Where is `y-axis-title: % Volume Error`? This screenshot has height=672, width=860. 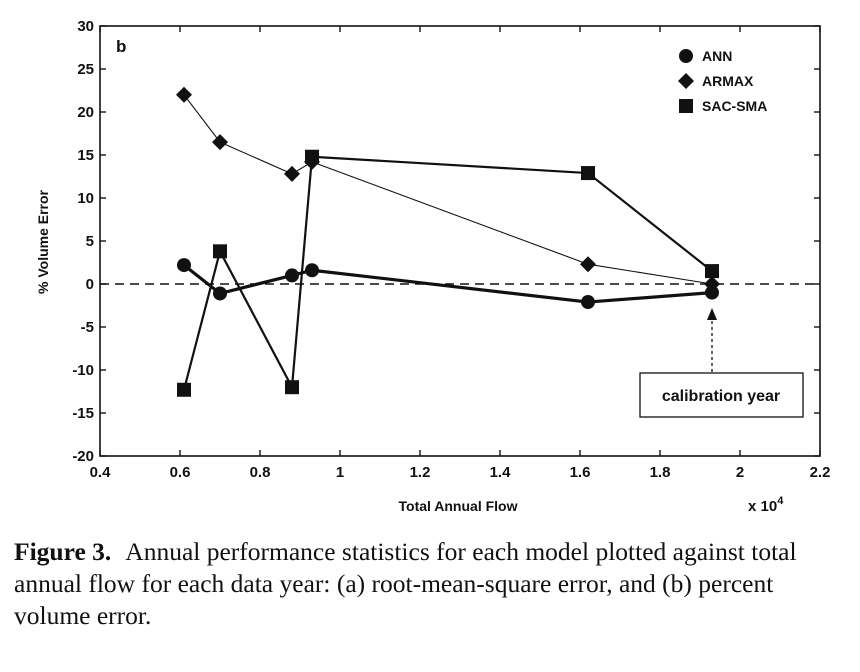 y-axis-title: % Volume Error is located at coordinates (43, 241).